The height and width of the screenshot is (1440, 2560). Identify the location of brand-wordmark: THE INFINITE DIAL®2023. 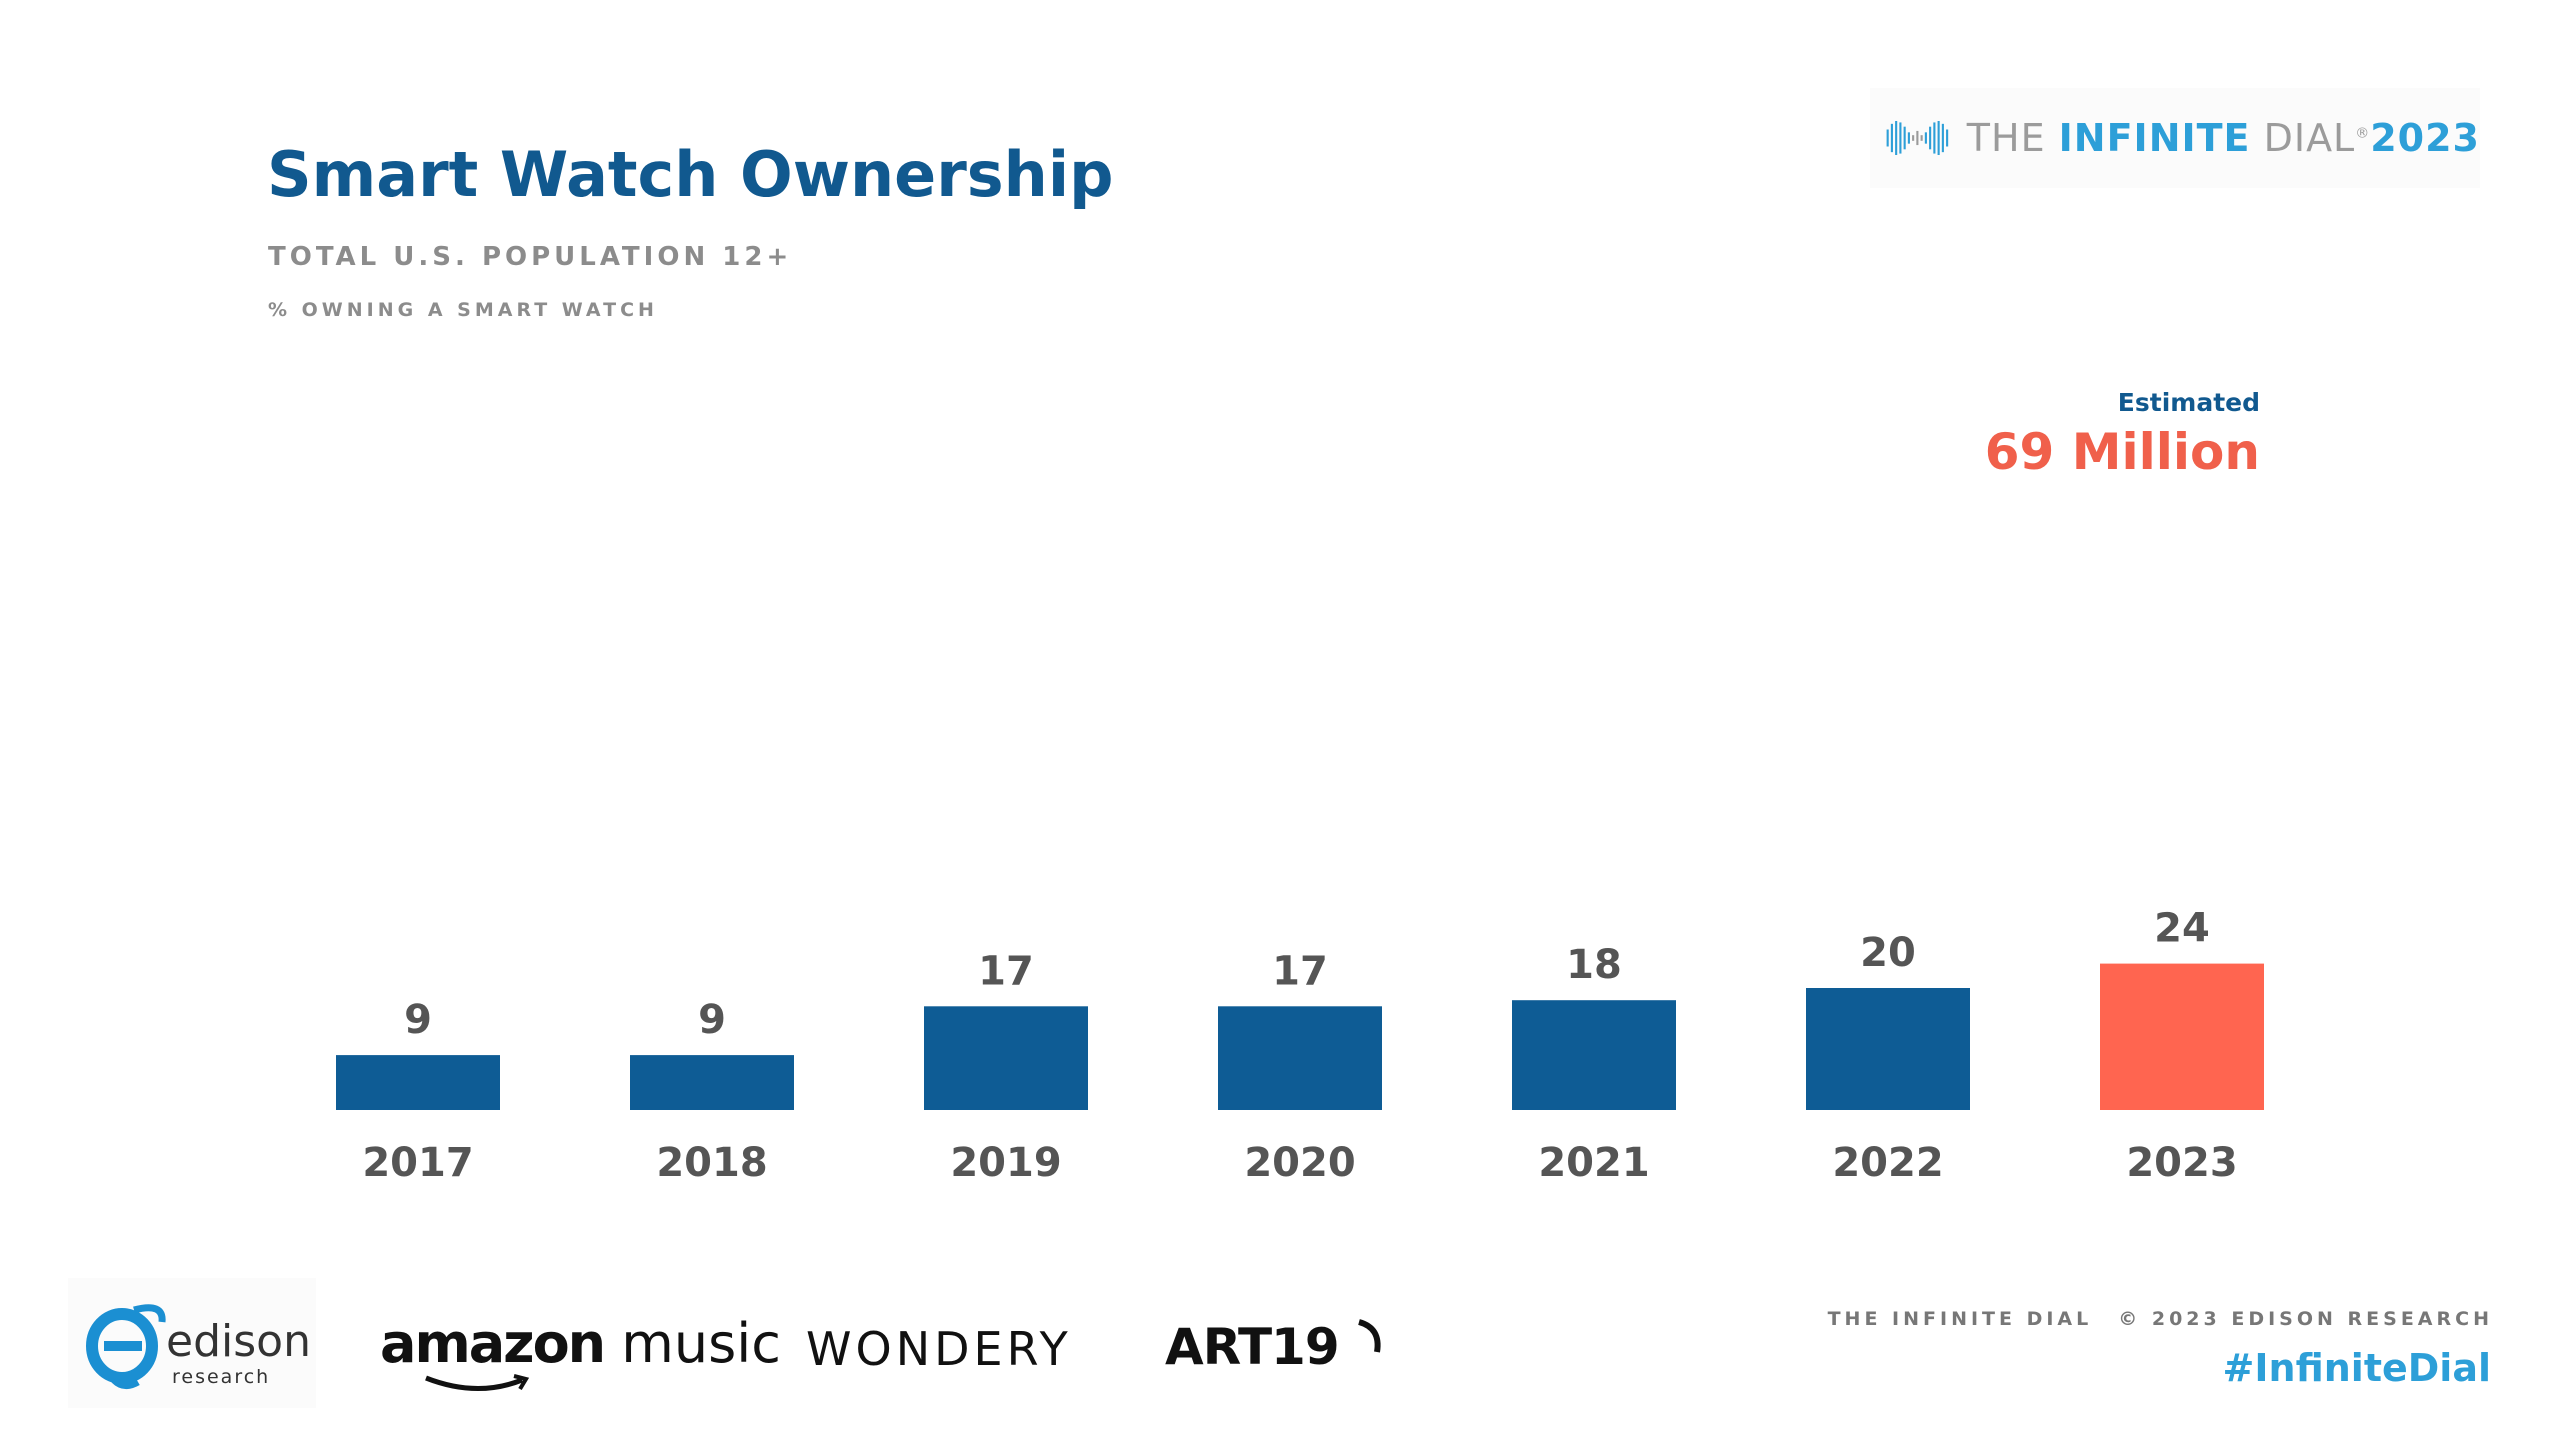
(2223, 138).